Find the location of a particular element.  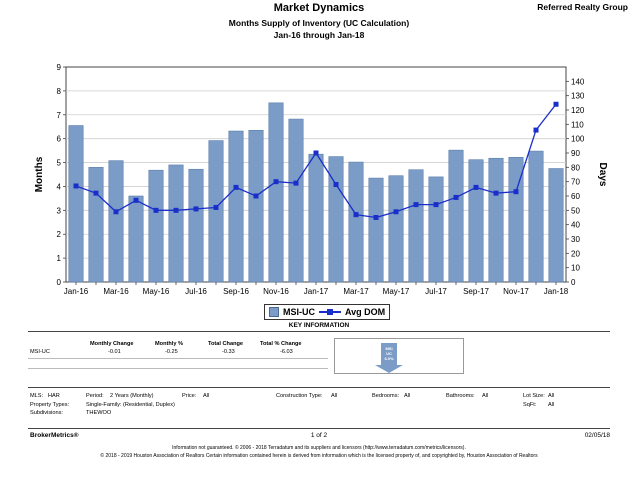

thumbnail-label: MSI UC 6.0% is located at coordinates (389, 353).